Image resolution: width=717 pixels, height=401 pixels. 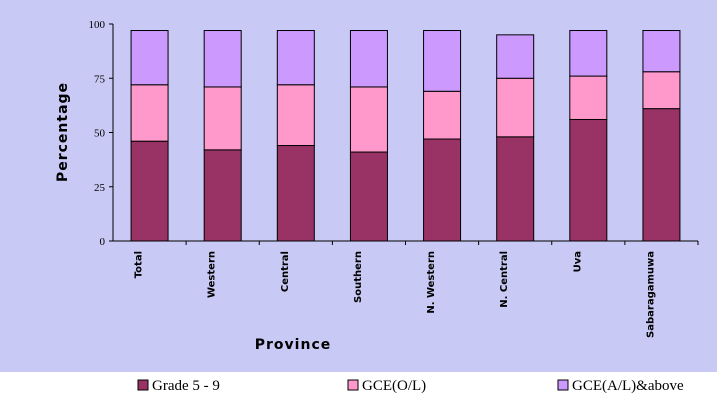 I want to click on legend-label: GCE(A/L)&above, so click(x=628, y=386).